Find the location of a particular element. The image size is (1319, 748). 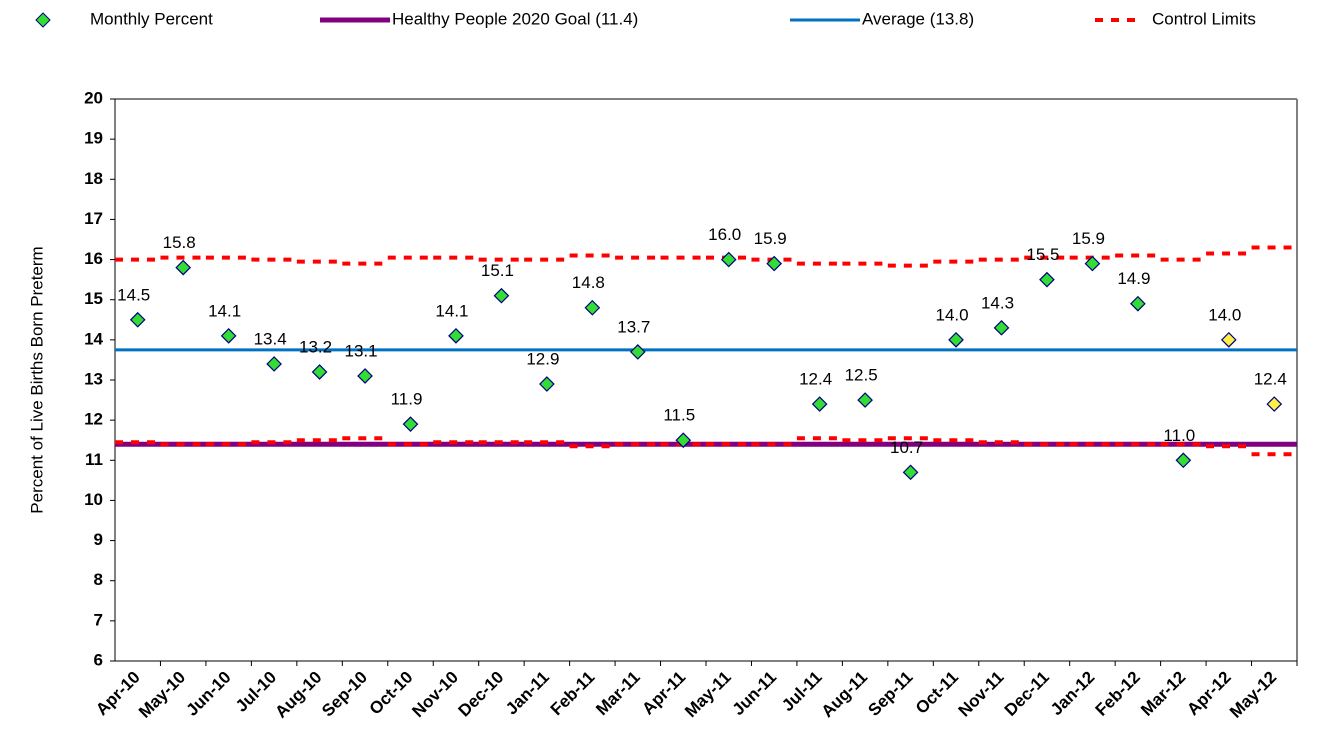

x-tick-label: Oct-11 is located at coordinates (937, 693).